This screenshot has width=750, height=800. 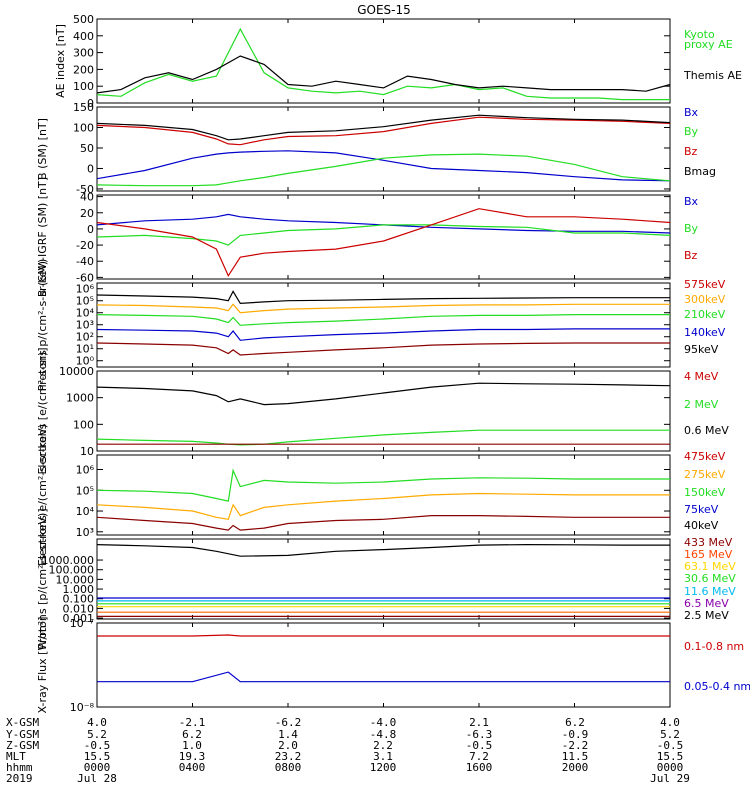 What do you see at coordinates (706, 430) in the screenshot?
I see `legend-entry: 0.6 MeV` at bounding box center [706, 430].